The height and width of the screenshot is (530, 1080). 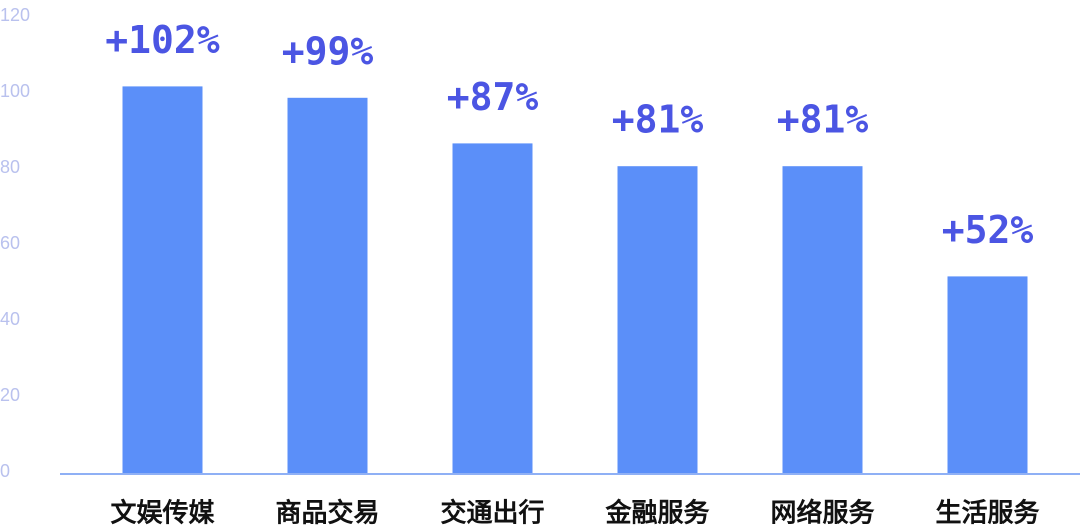 I want to click on value-label: +99%, so click(x=328, y=51).